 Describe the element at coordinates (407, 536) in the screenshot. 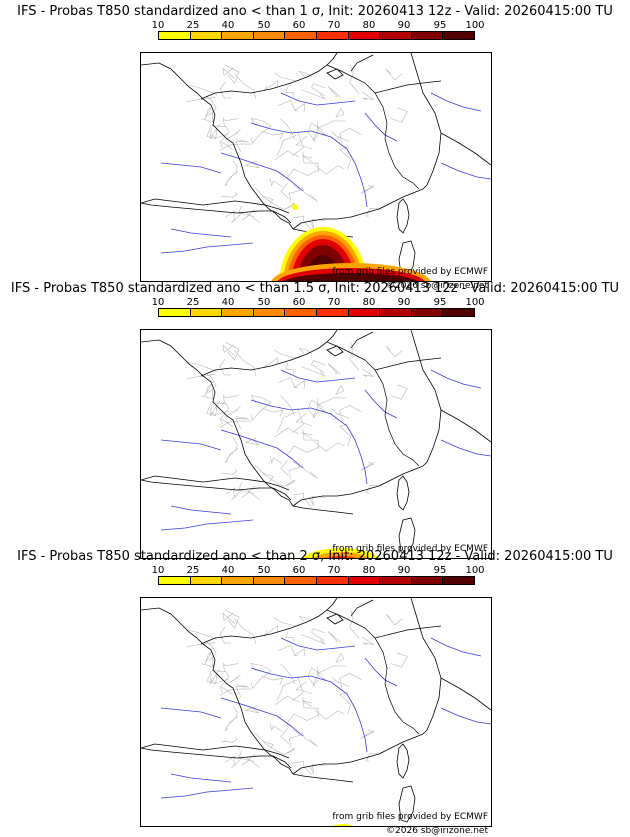

I see `sardinia-coastline` at that location.